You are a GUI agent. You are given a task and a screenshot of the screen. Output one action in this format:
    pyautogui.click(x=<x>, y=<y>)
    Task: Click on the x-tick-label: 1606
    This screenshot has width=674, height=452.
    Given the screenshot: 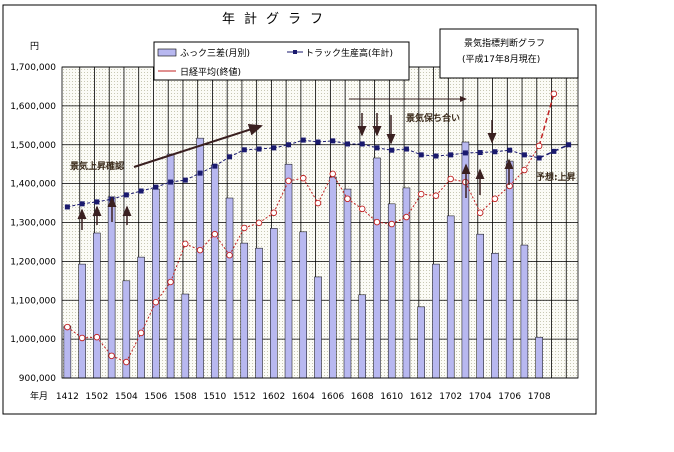 What is the action you would take?
    pyautogui.click(x=332, y=397)
    